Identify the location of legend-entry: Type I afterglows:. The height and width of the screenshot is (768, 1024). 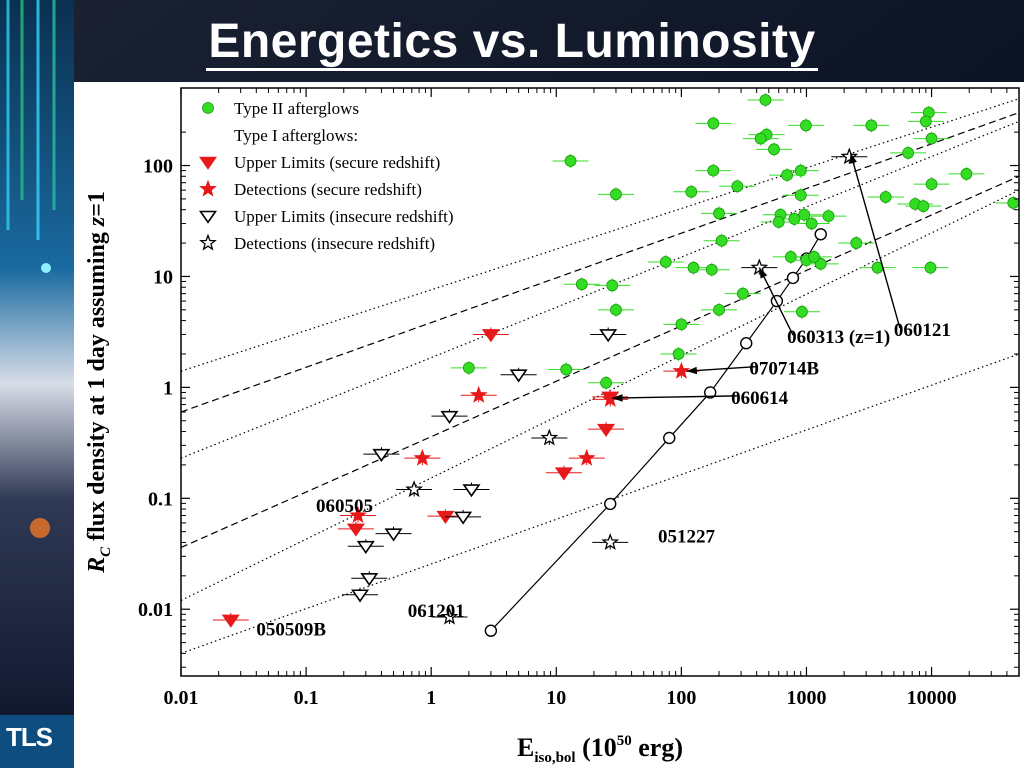
(296, 135).